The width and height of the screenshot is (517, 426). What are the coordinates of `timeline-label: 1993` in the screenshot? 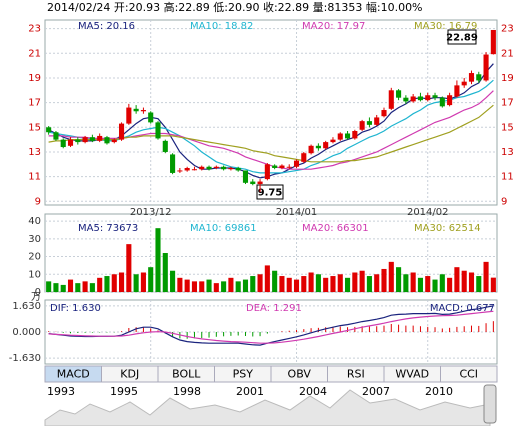 It's located at (61, 391).